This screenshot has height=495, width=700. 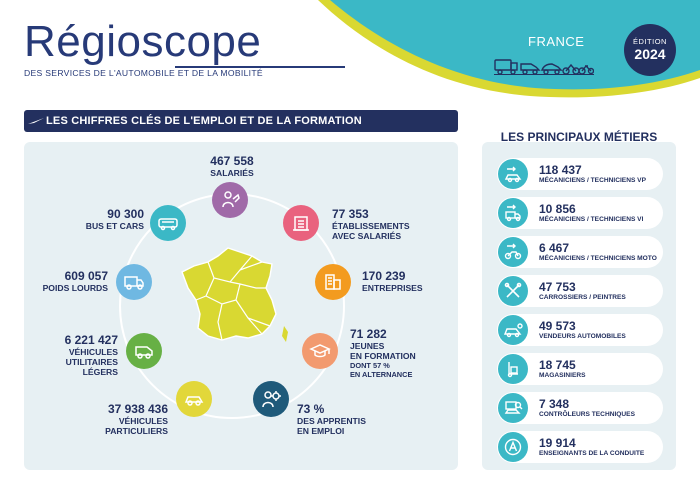 I want to click on building-icon, so click(x=301, y=223).